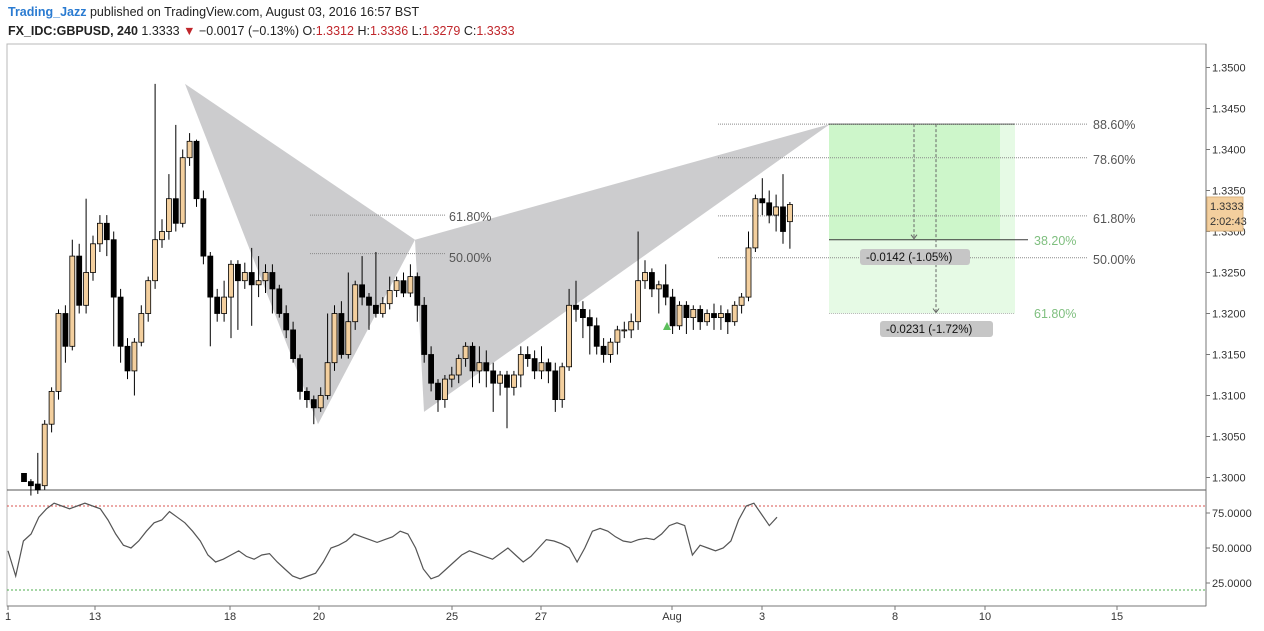 Image resolution: width=1264 pixels, height=631 pixels. I want to click on badge-countdown: 2:02:43, so click(1228, 222).